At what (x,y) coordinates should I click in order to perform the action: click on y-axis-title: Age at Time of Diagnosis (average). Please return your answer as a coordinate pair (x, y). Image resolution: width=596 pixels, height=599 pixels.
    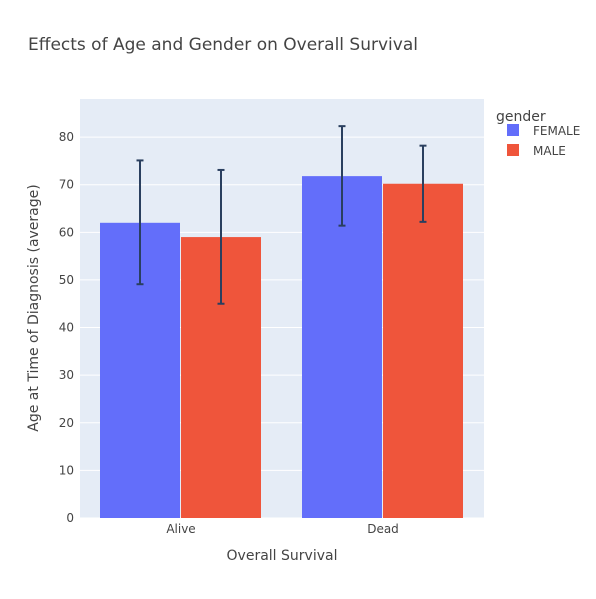
    Looking at the image, I should click on (34, 307).